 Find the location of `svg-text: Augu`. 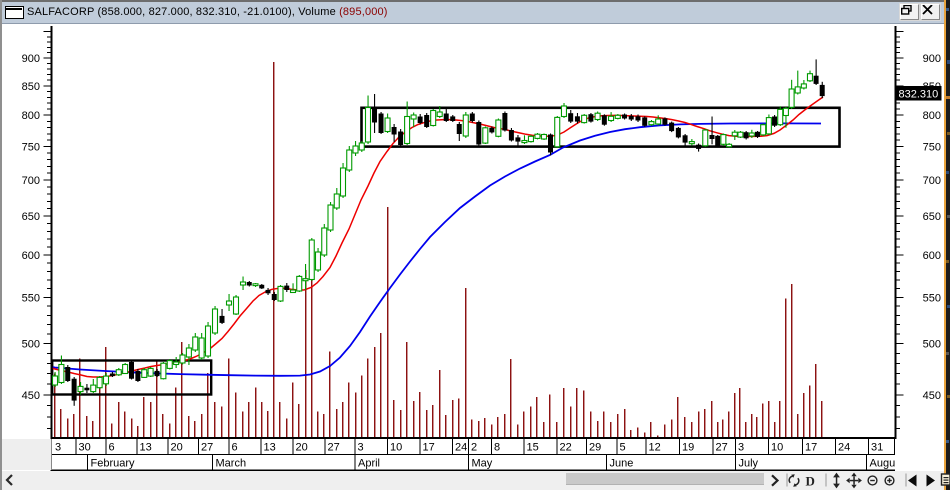

svg-text: Augu is located at coordinates (883, 464).